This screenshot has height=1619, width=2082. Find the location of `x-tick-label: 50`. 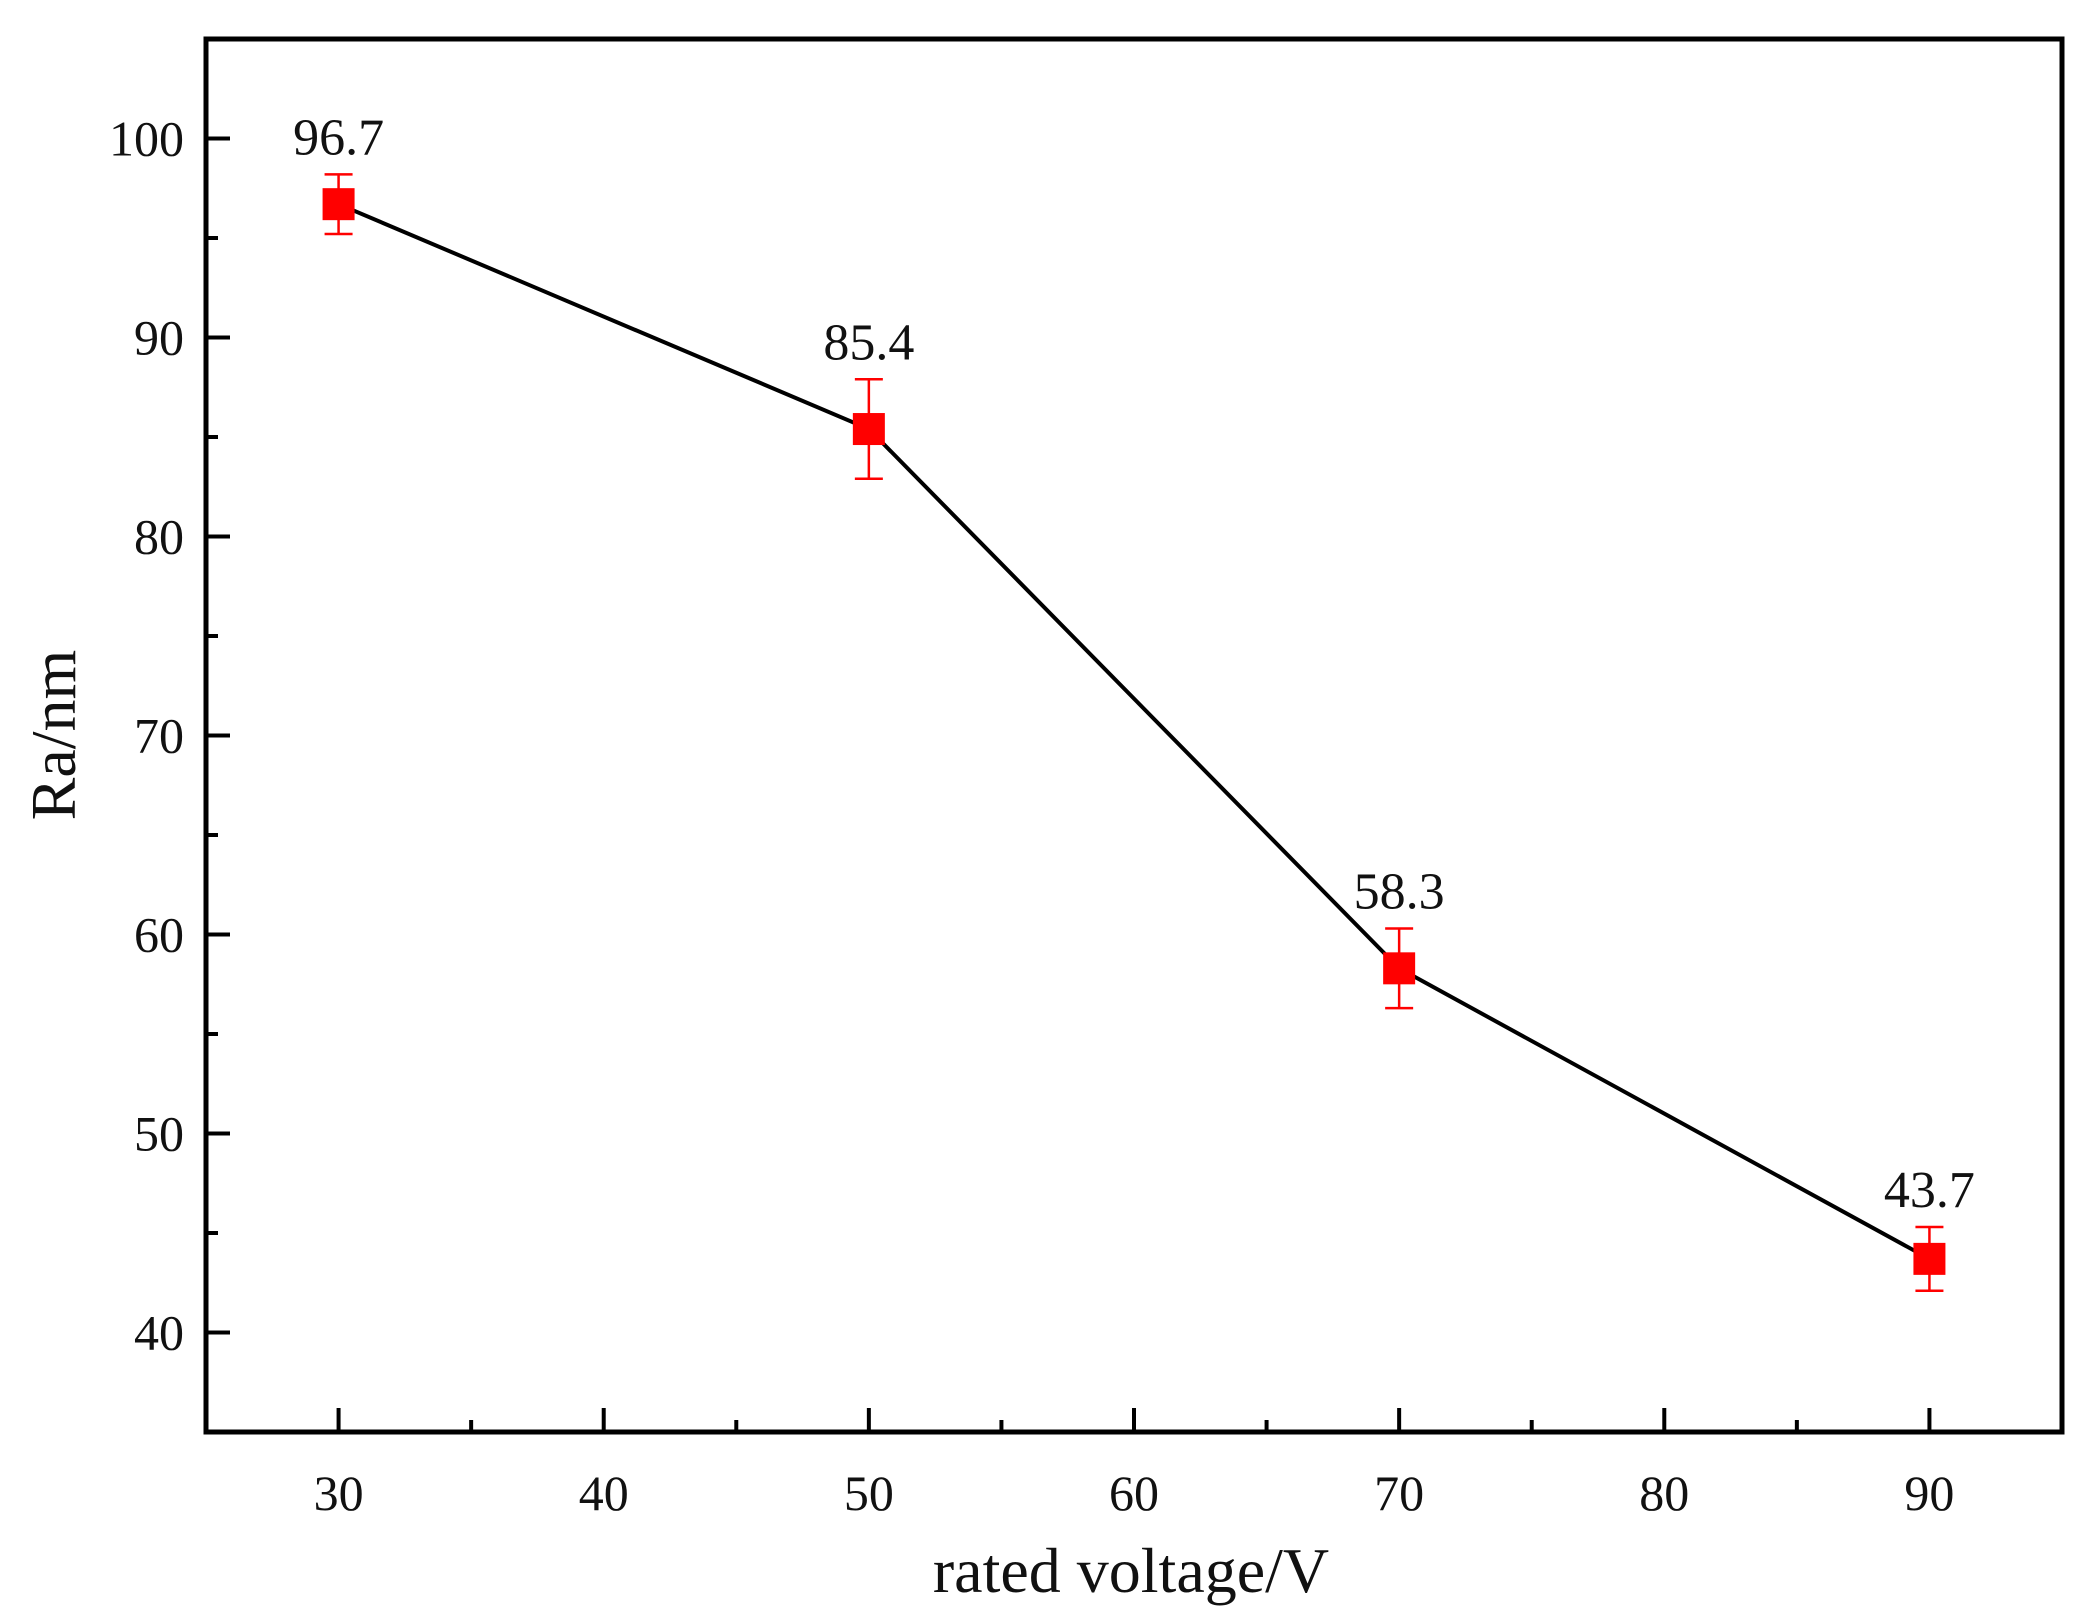

x-tick-label: 50 is located at coordinates (869, 1493).